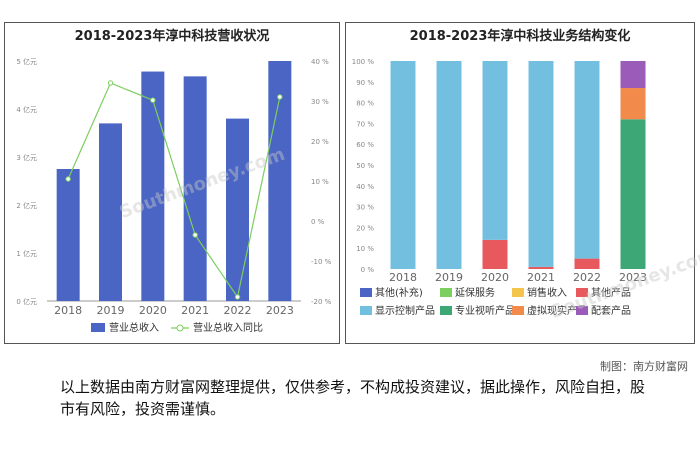 Image resolution: width=700 pixels, height=467 pixels. I want to click on legend-label: 虚拟现实产品, so click(557, 310).